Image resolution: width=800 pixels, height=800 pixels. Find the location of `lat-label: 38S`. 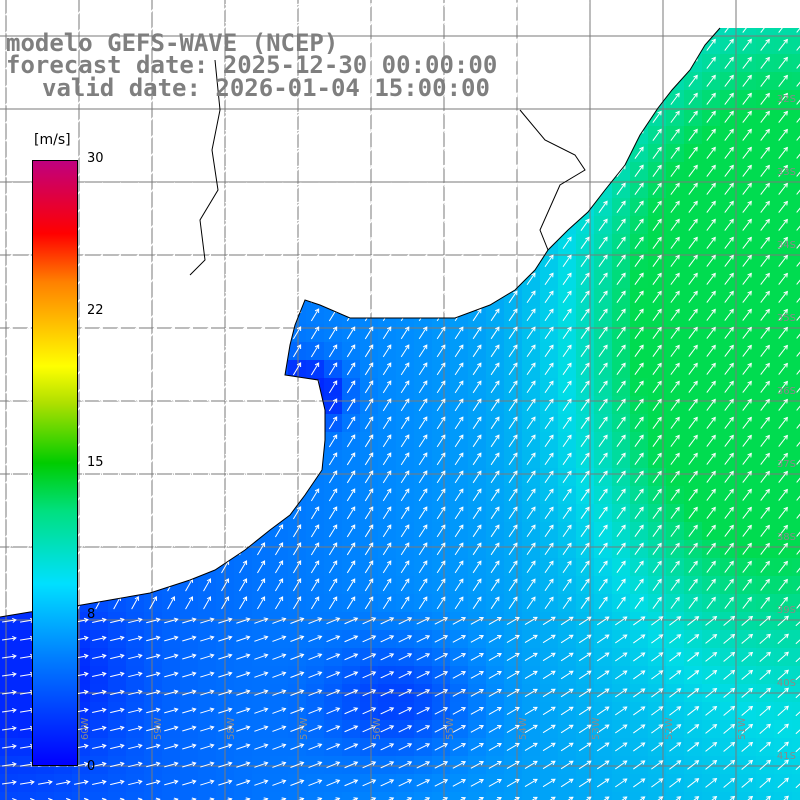

lat-label: 38S is located at coordinates (786, 537).